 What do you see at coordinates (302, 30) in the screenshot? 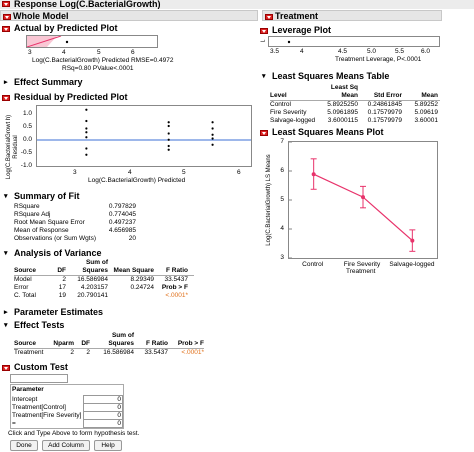
I see `leverage-title: Leverage Plot` at bounding box center [302, 30].